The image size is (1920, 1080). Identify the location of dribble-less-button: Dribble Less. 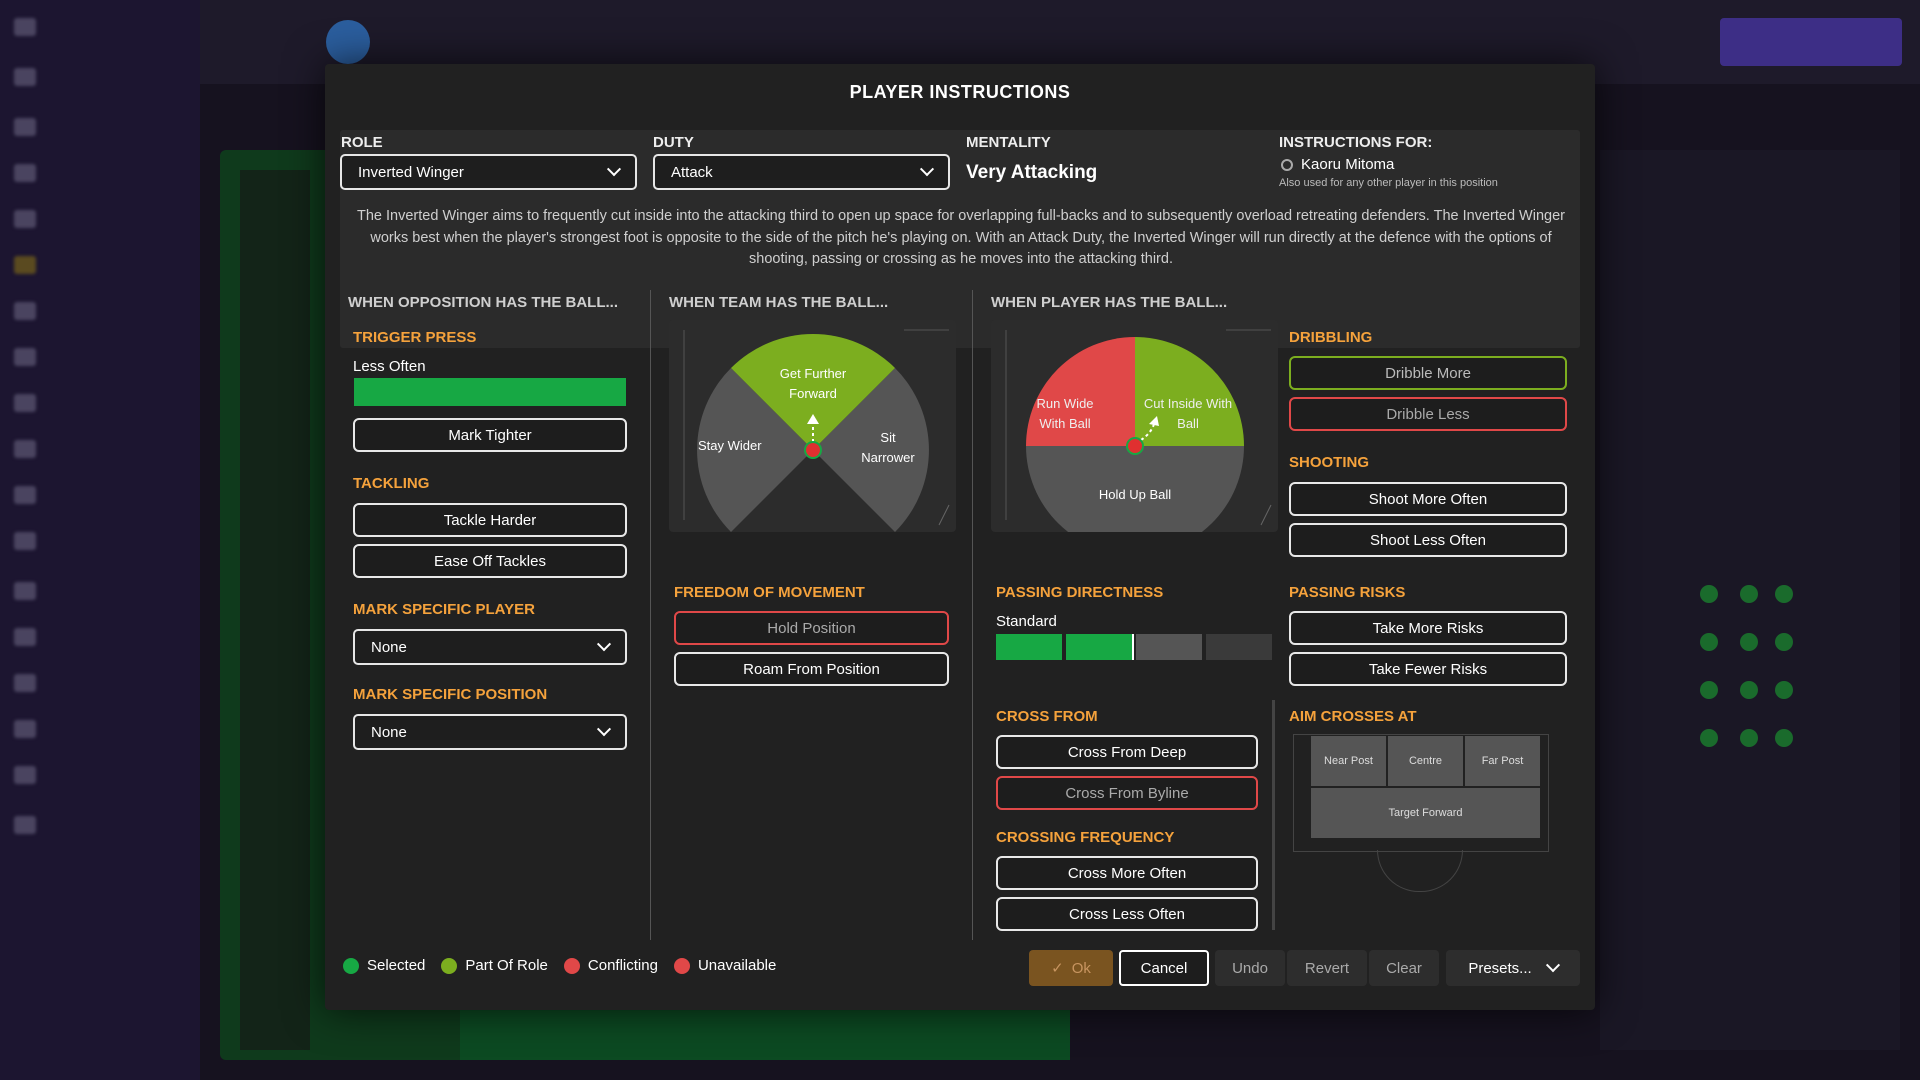
(1428, 414).